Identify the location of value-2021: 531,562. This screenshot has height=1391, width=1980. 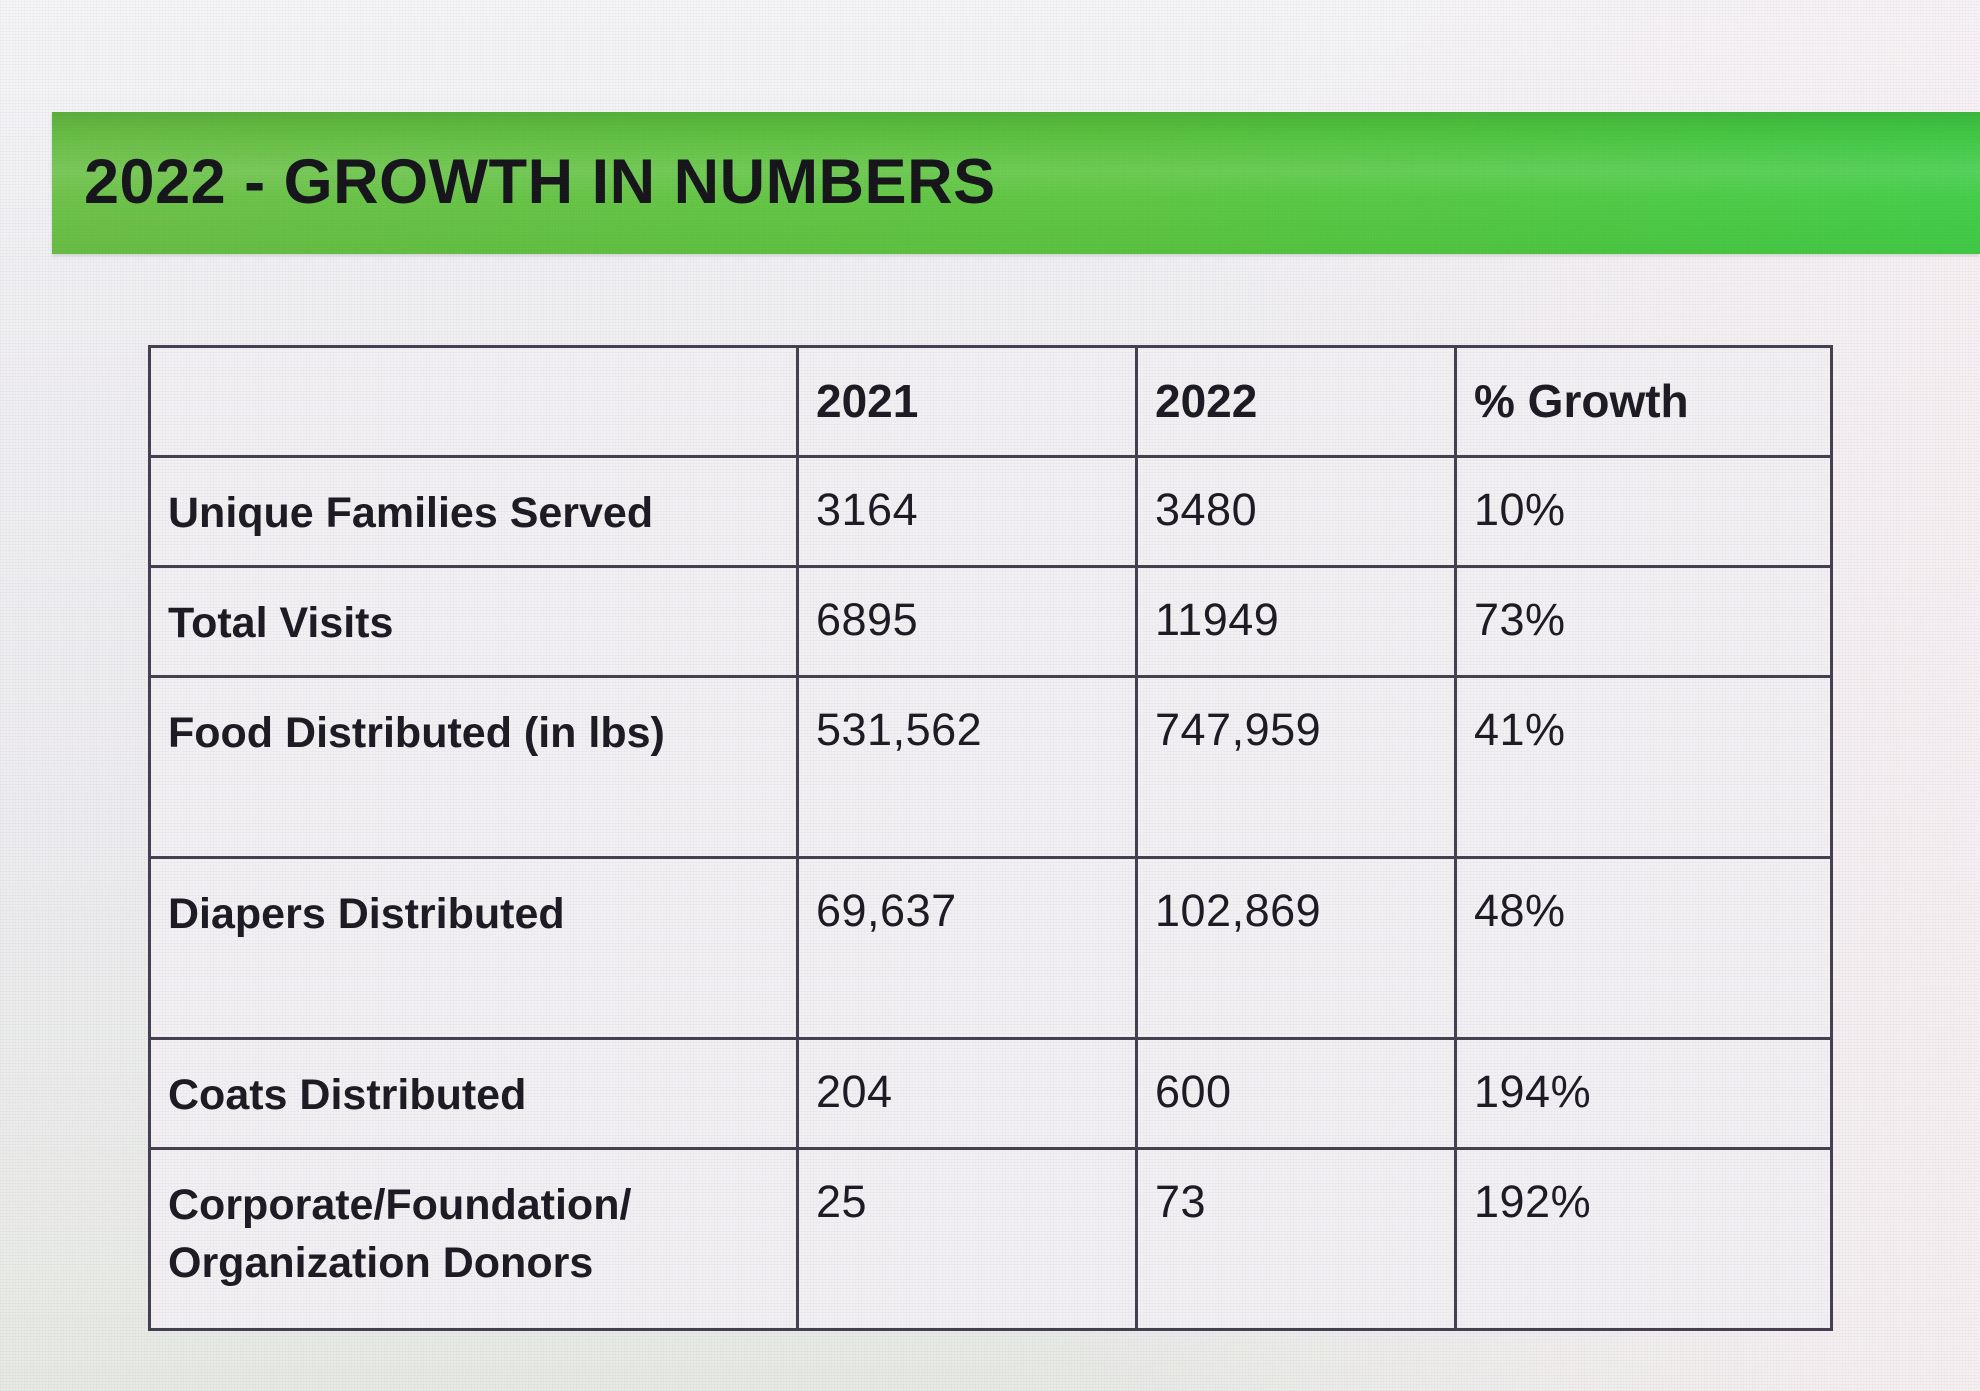
(967, 767).